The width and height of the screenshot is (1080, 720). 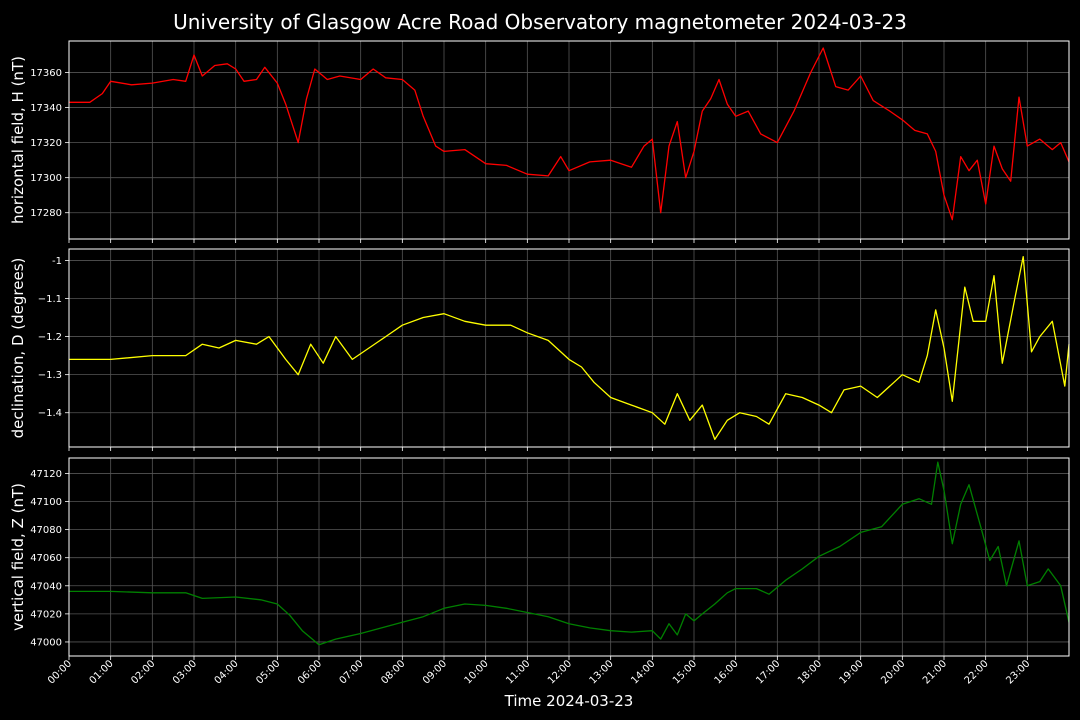 What do you see at coordinates (46, 502) in the screenshot?
I see `y-tick-label: 47100` at bounding box center [46, 502].